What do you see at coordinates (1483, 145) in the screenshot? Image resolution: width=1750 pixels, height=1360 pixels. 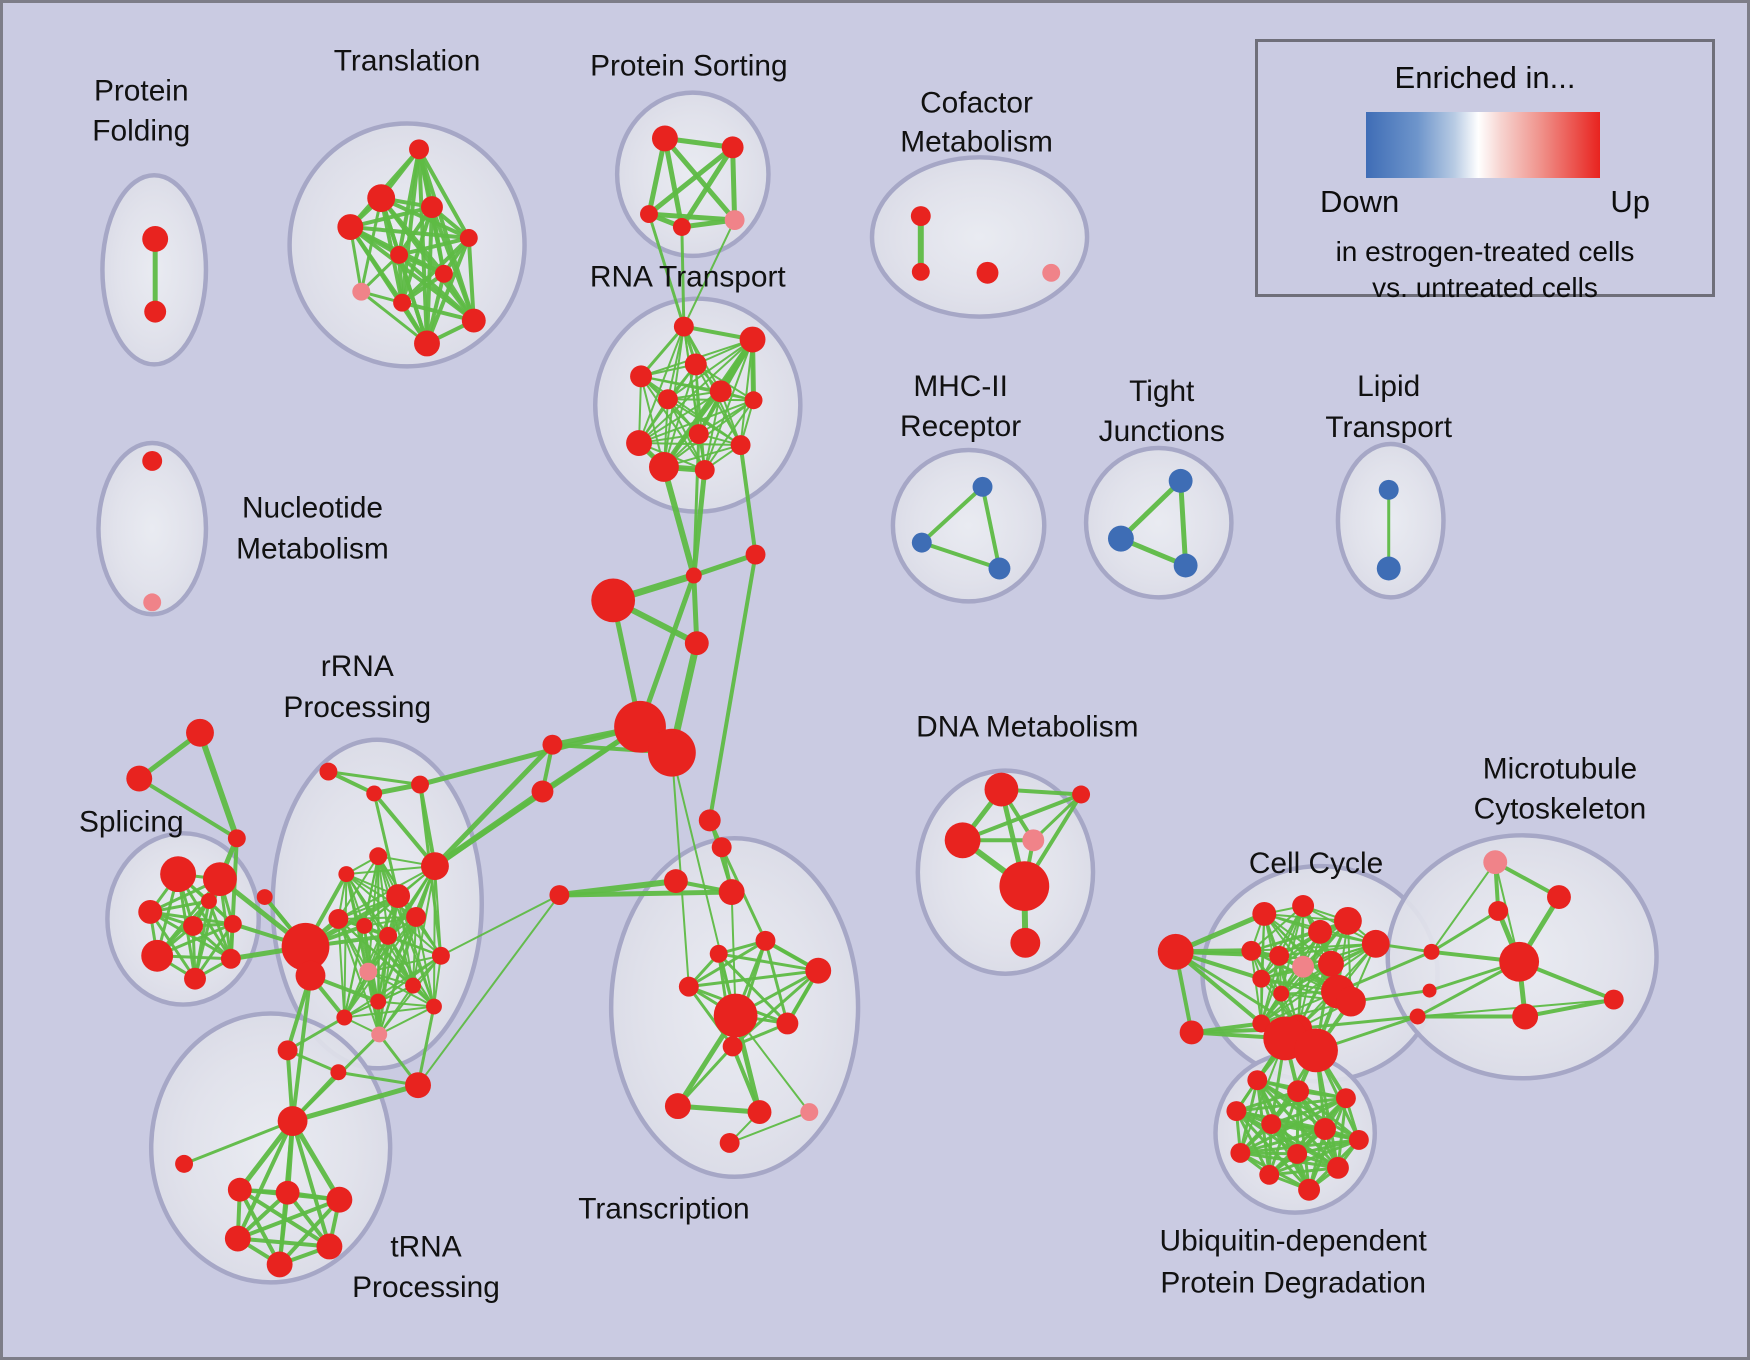 I see `legend-gradient-bar` at bounding box center [1483, 145].